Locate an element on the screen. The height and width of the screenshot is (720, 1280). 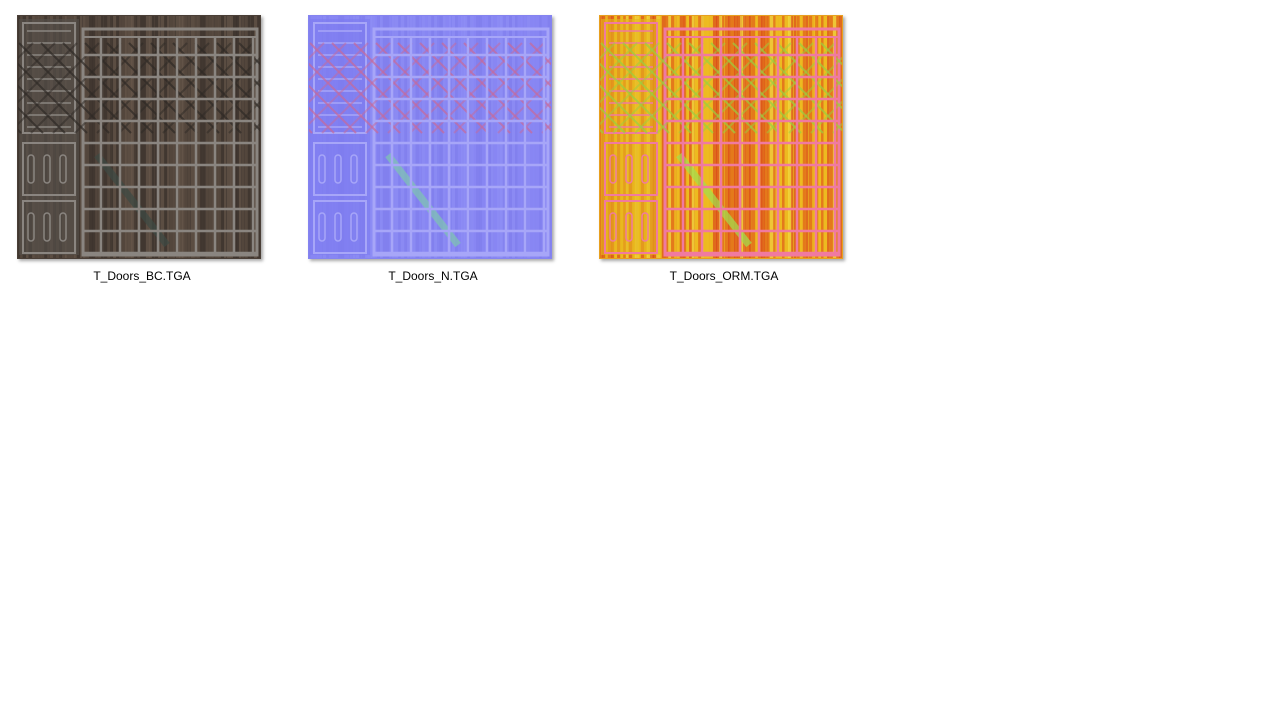
file-name: T_Doors_ORM.TGA is located at coordinates (724, 276).